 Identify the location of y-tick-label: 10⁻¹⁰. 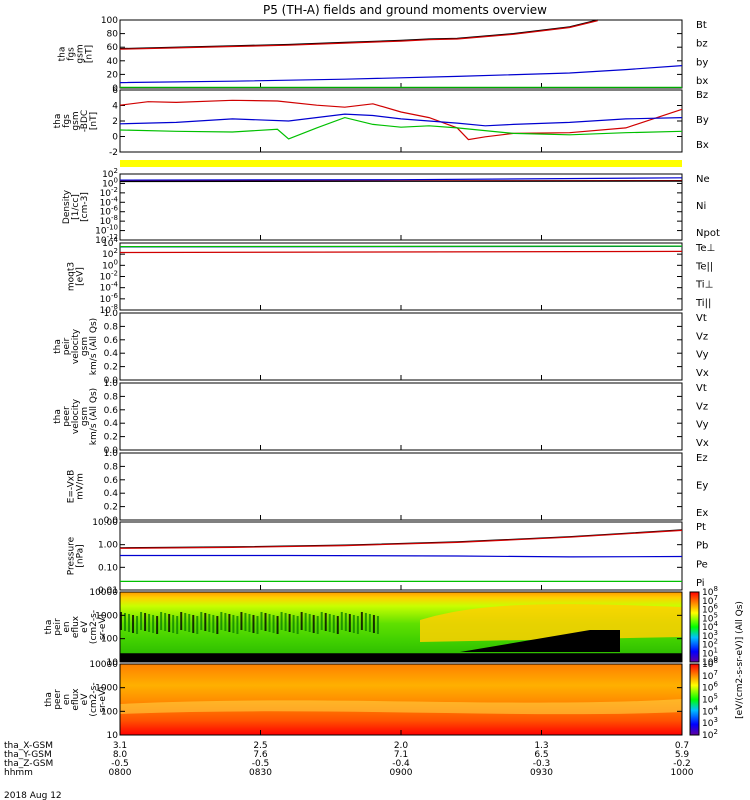
(106, 230).